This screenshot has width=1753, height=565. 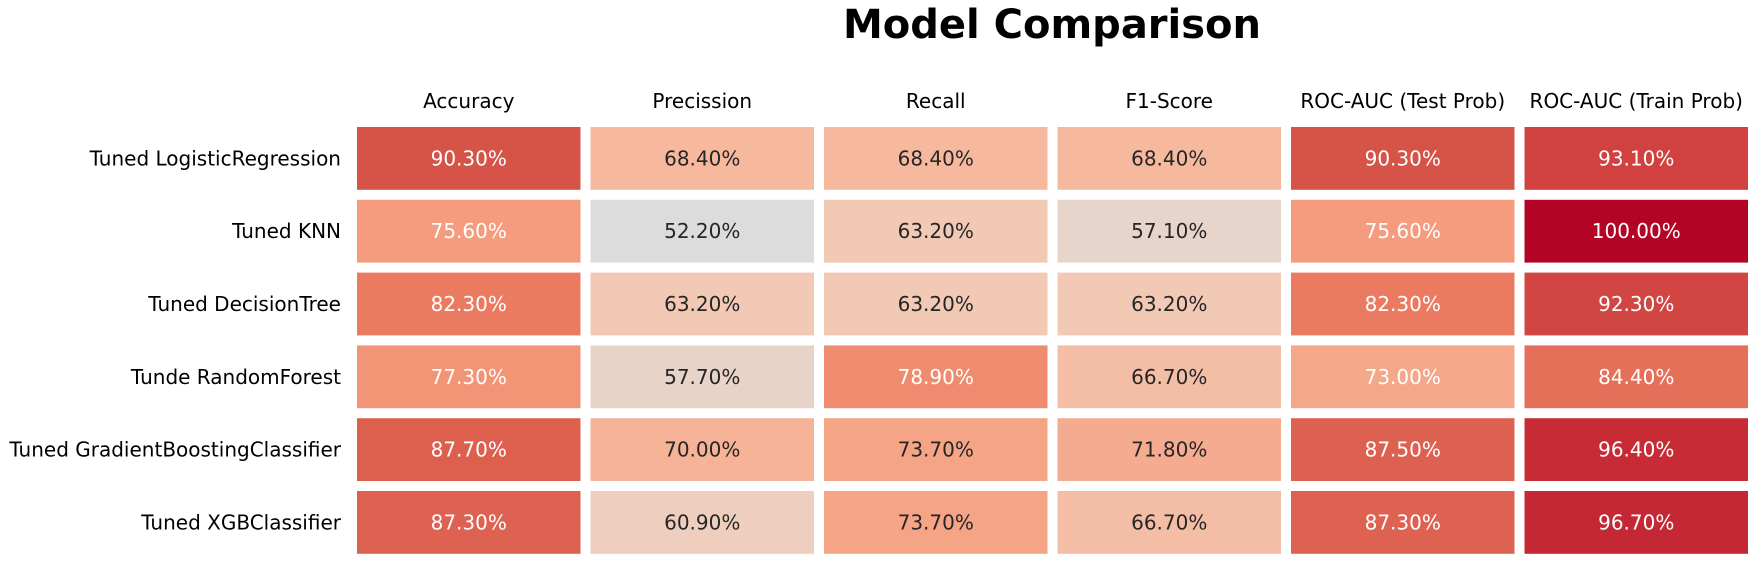 What do you see at coordinates (244, 304) in the screenshot?
I see `row-label: Tuned DecisionTree` at bounding box center [244, 304].